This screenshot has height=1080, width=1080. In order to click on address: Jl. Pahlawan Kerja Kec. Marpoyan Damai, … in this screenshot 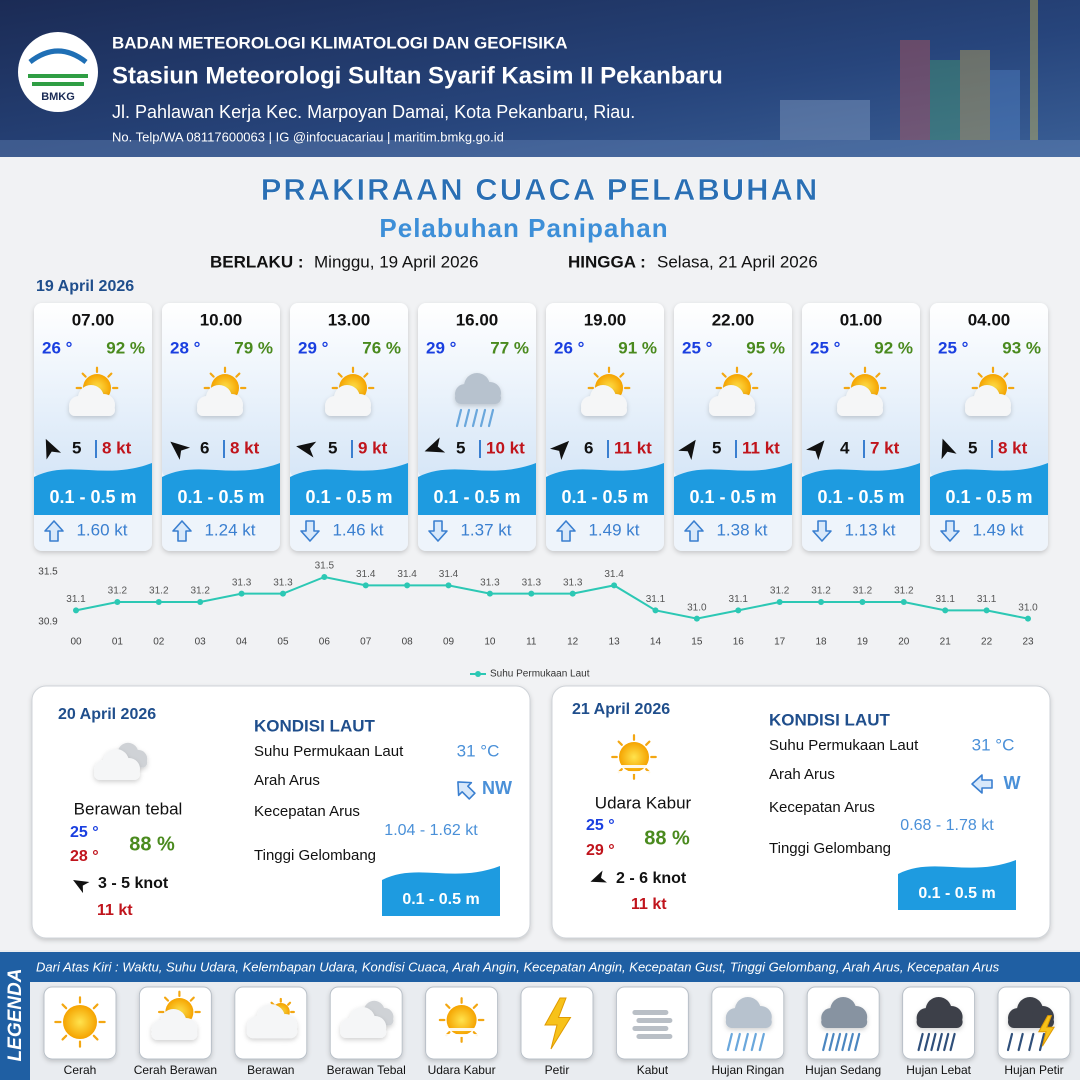, I will do `click(373, 112)`.